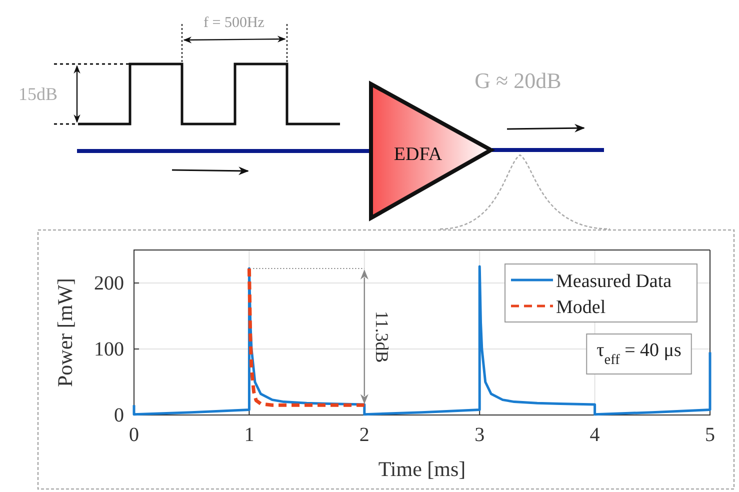 The image size is (739, 492). Describe the element at coordinates (109, 349) in the screenshot. I see `y-tick-label: 100` at that location.